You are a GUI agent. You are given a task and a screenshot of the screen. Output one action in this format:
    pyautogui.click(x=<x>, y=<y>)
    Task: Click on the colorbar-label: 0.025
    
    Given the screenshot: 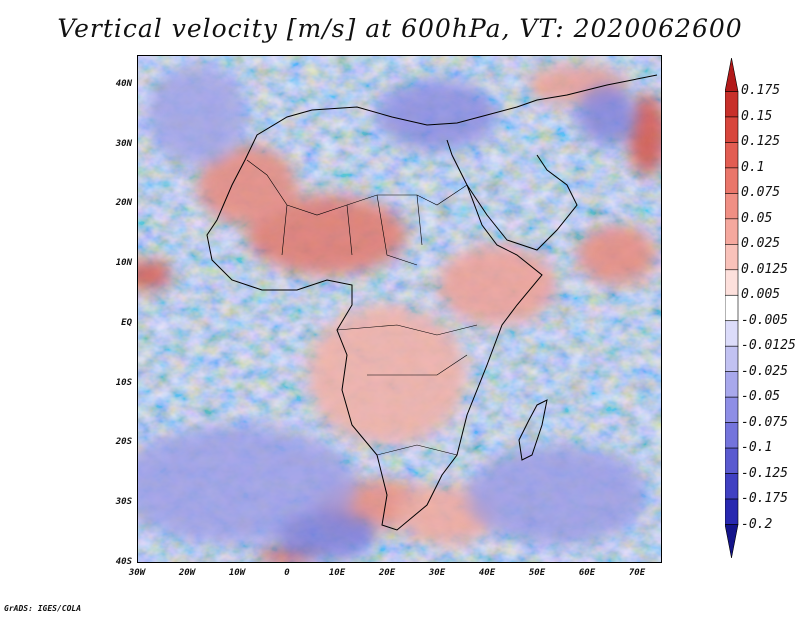 What is the action you would take?
    pyautogui.click(x=761, y=244)
    